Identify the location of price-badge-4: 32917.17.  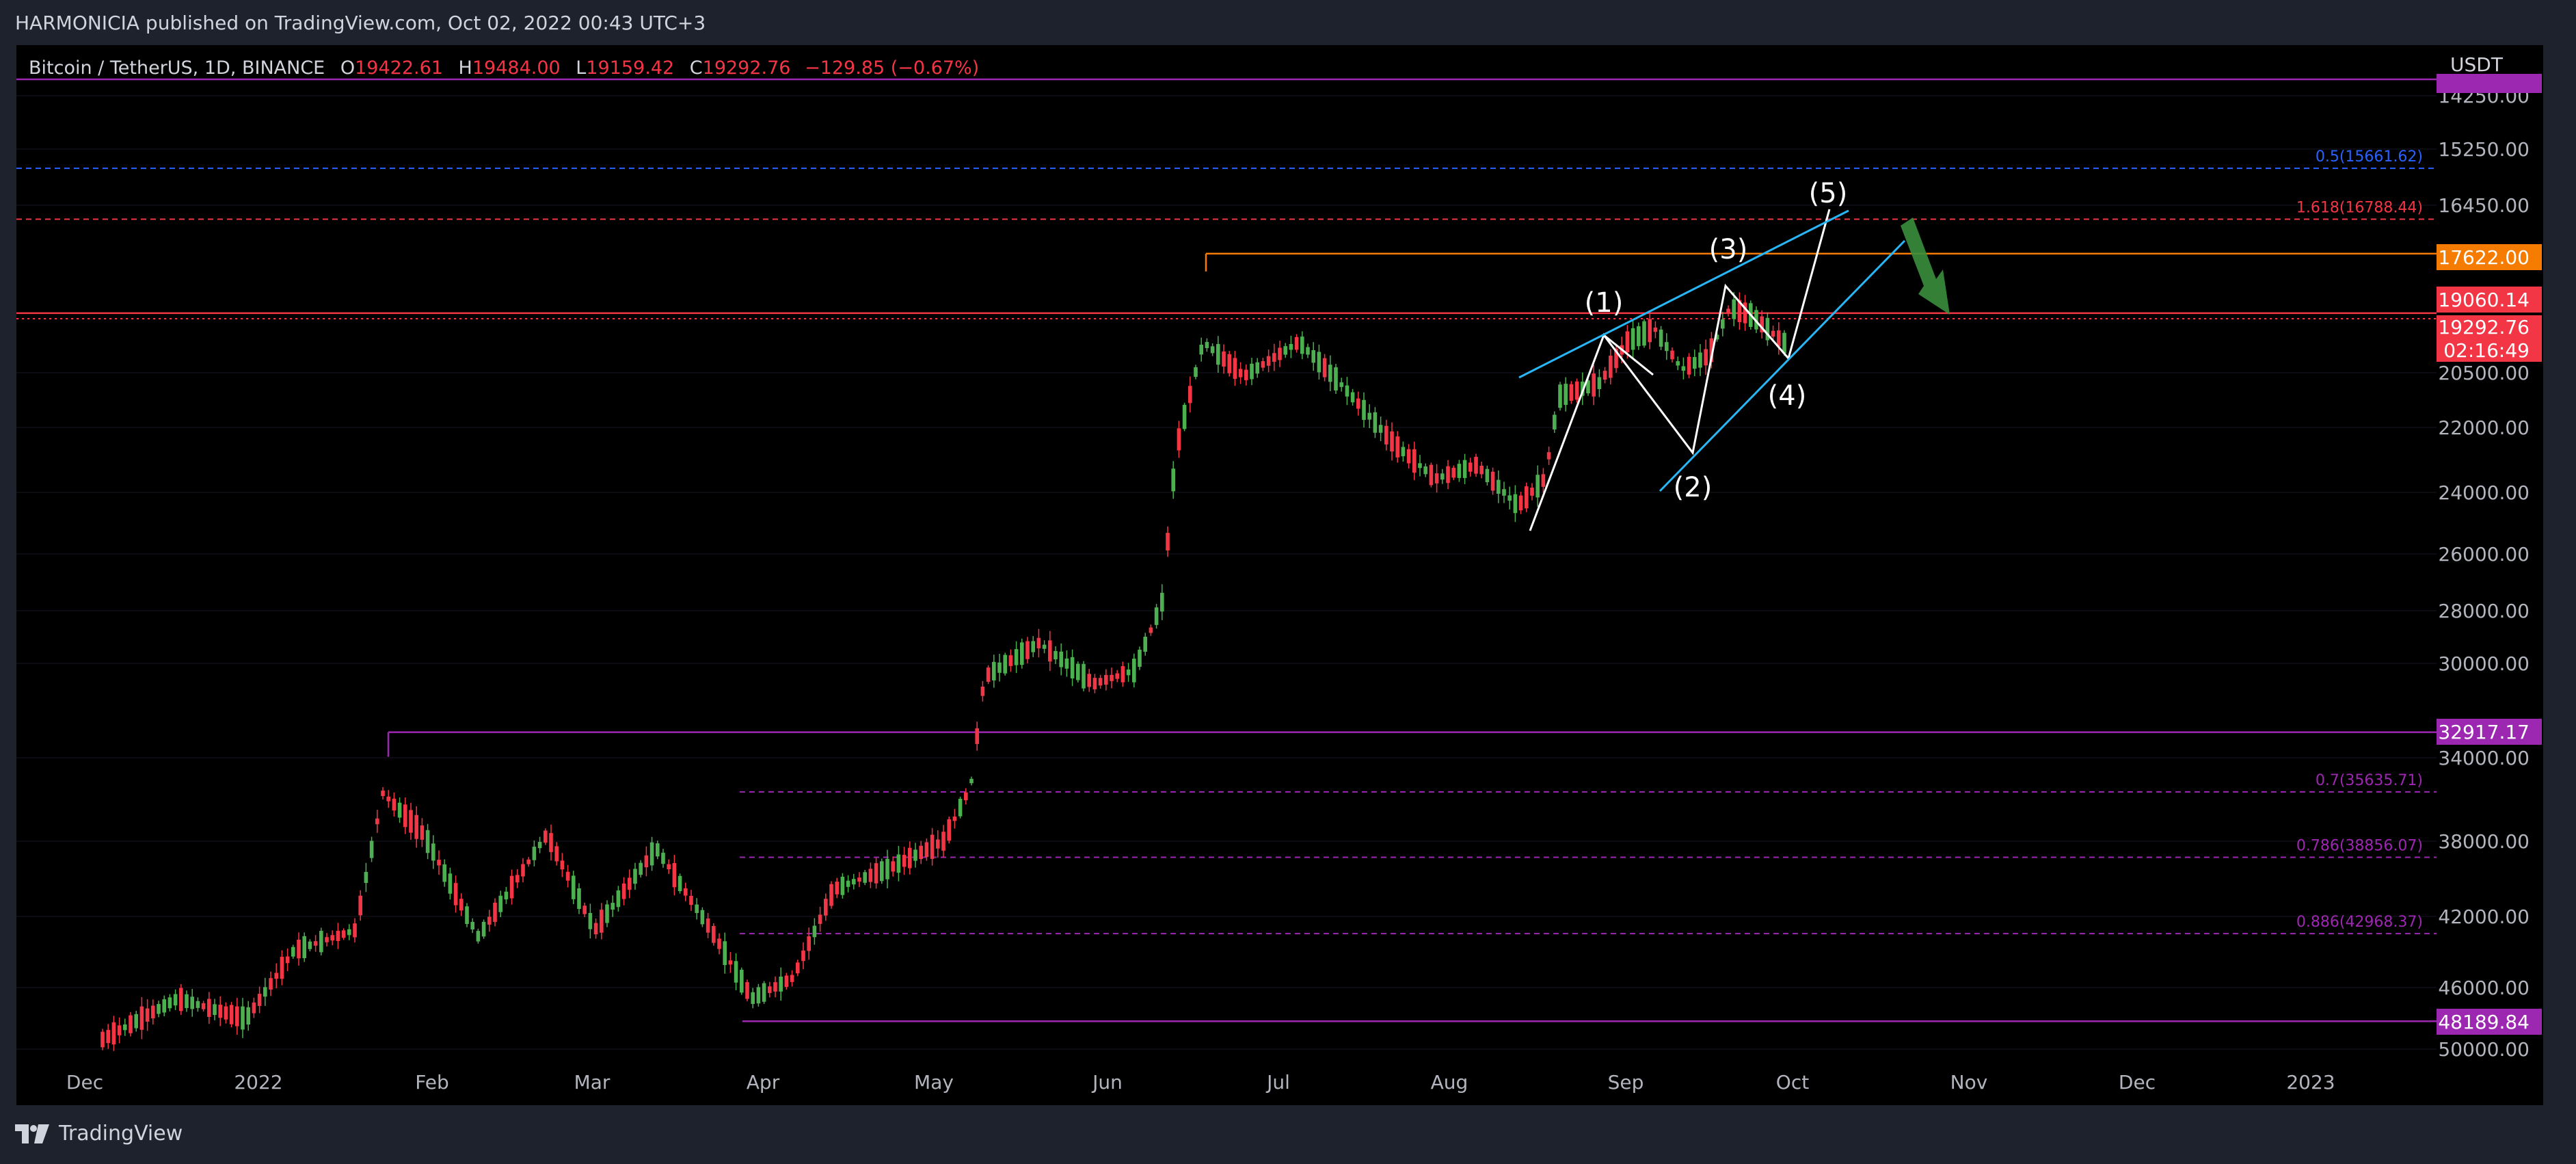
(2484, 732).